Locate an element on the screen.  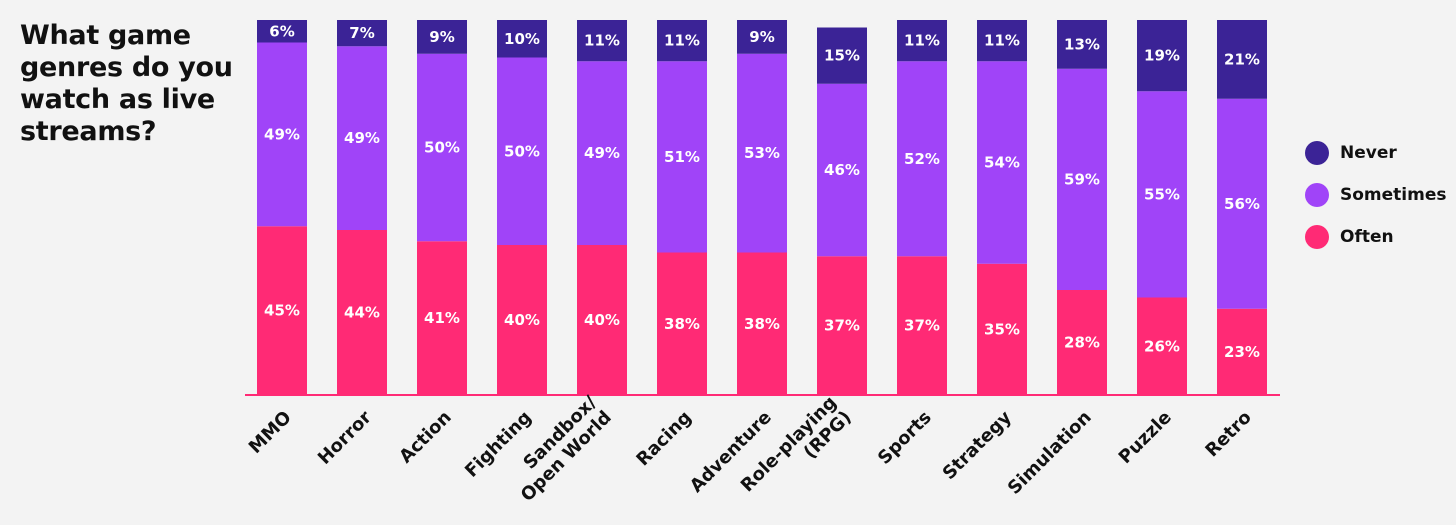
data-label-sometimes: 56% is located at coordinates (1242, 204).